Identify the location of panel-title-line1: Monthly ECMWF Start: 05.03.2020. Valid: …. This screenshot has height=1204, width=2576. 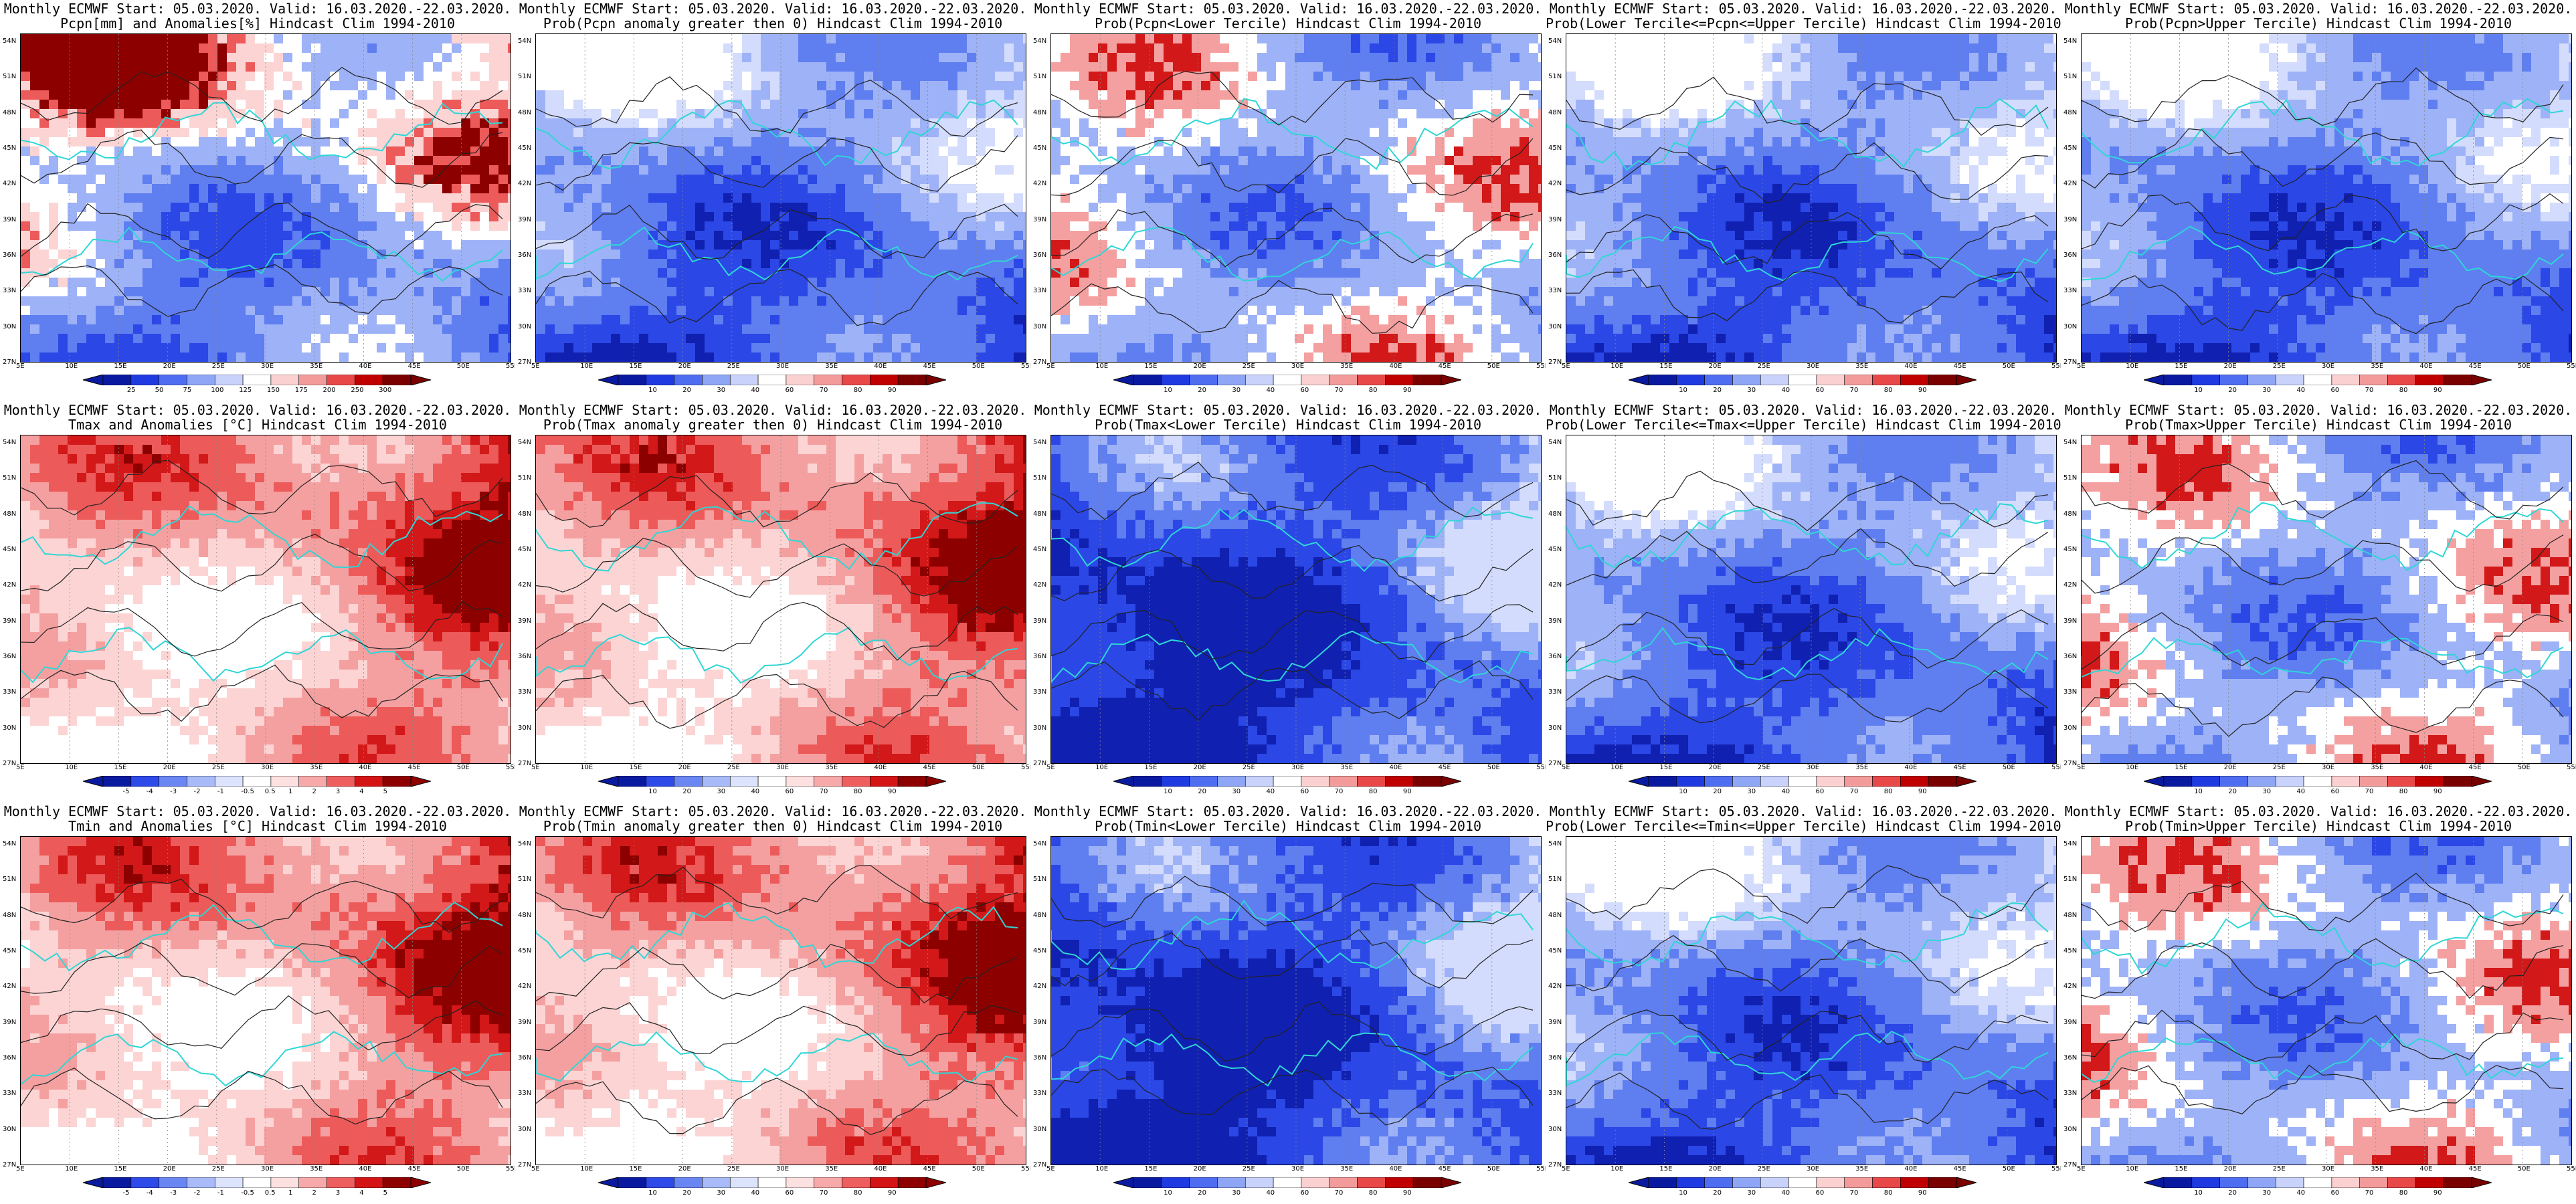
(773, 811).